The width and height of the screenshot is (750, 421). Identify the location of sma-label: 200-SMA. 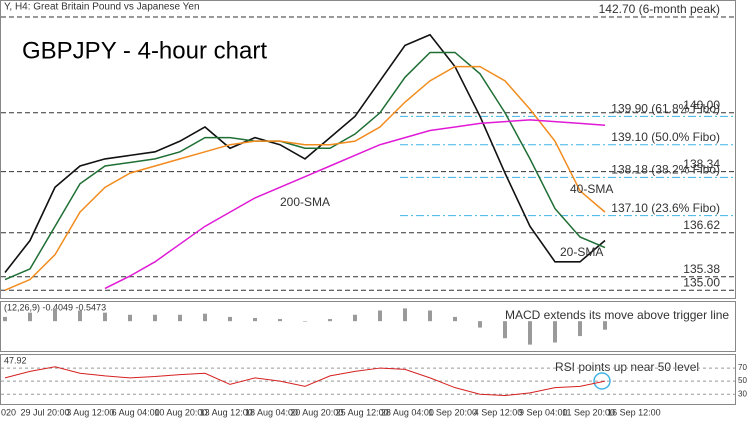
(305, 202).